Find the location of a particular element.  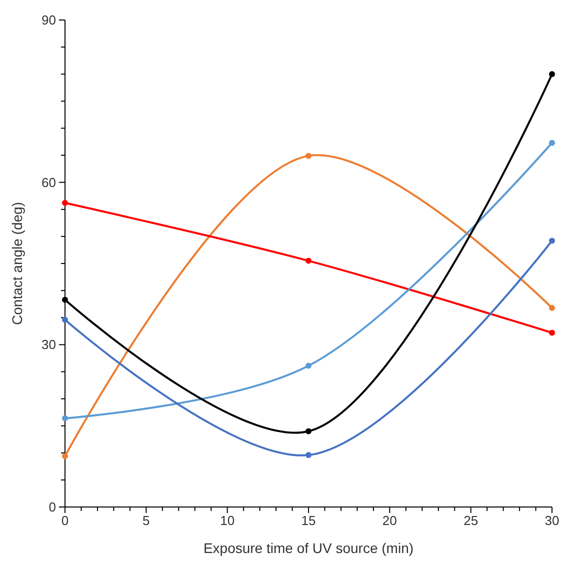

x-tick-label: 0 is located at coordinates (65, 520).